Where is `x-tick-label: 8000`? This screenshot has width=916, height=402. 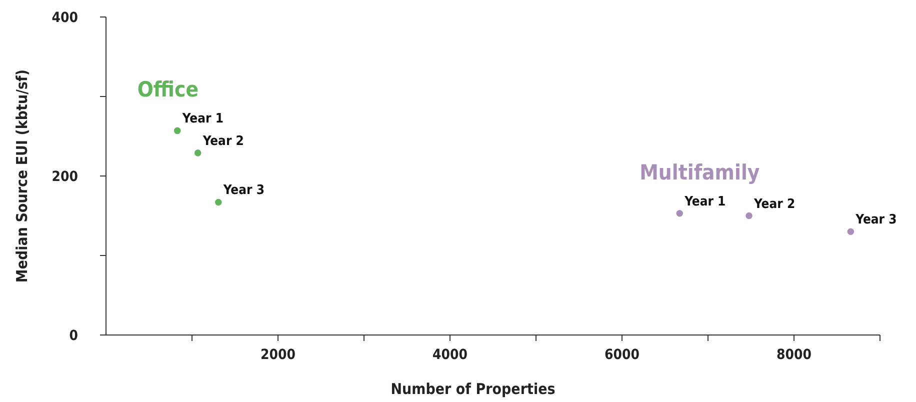 x-tick-label: 8000 is located at coordinates (794, 355).